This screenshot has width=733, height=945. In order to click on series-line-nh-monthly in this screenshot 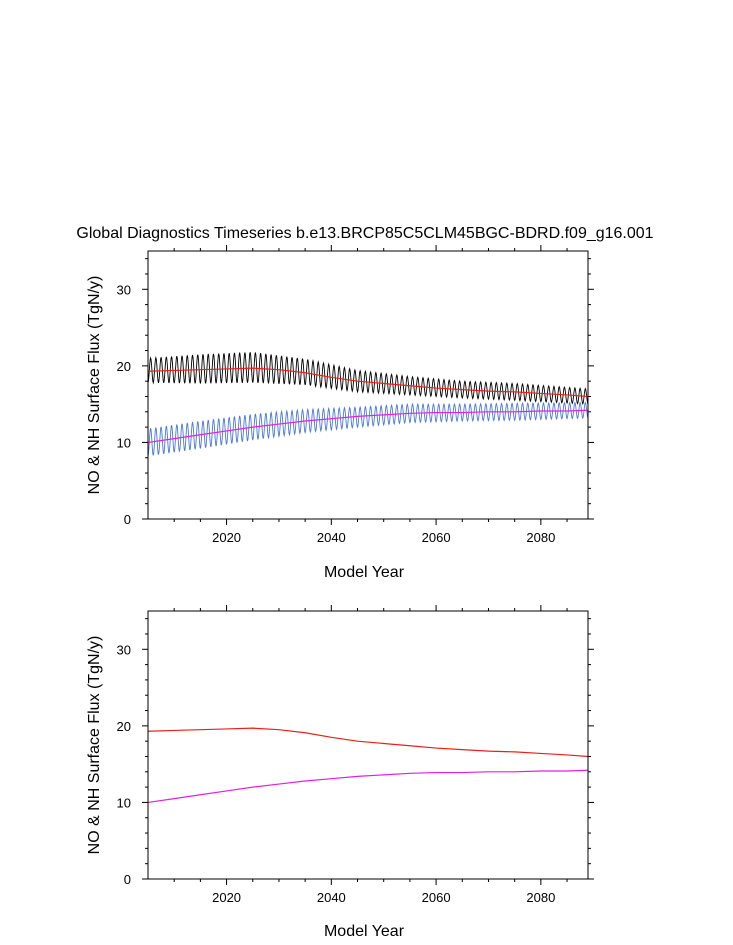, I will do `click(368, 429)`.